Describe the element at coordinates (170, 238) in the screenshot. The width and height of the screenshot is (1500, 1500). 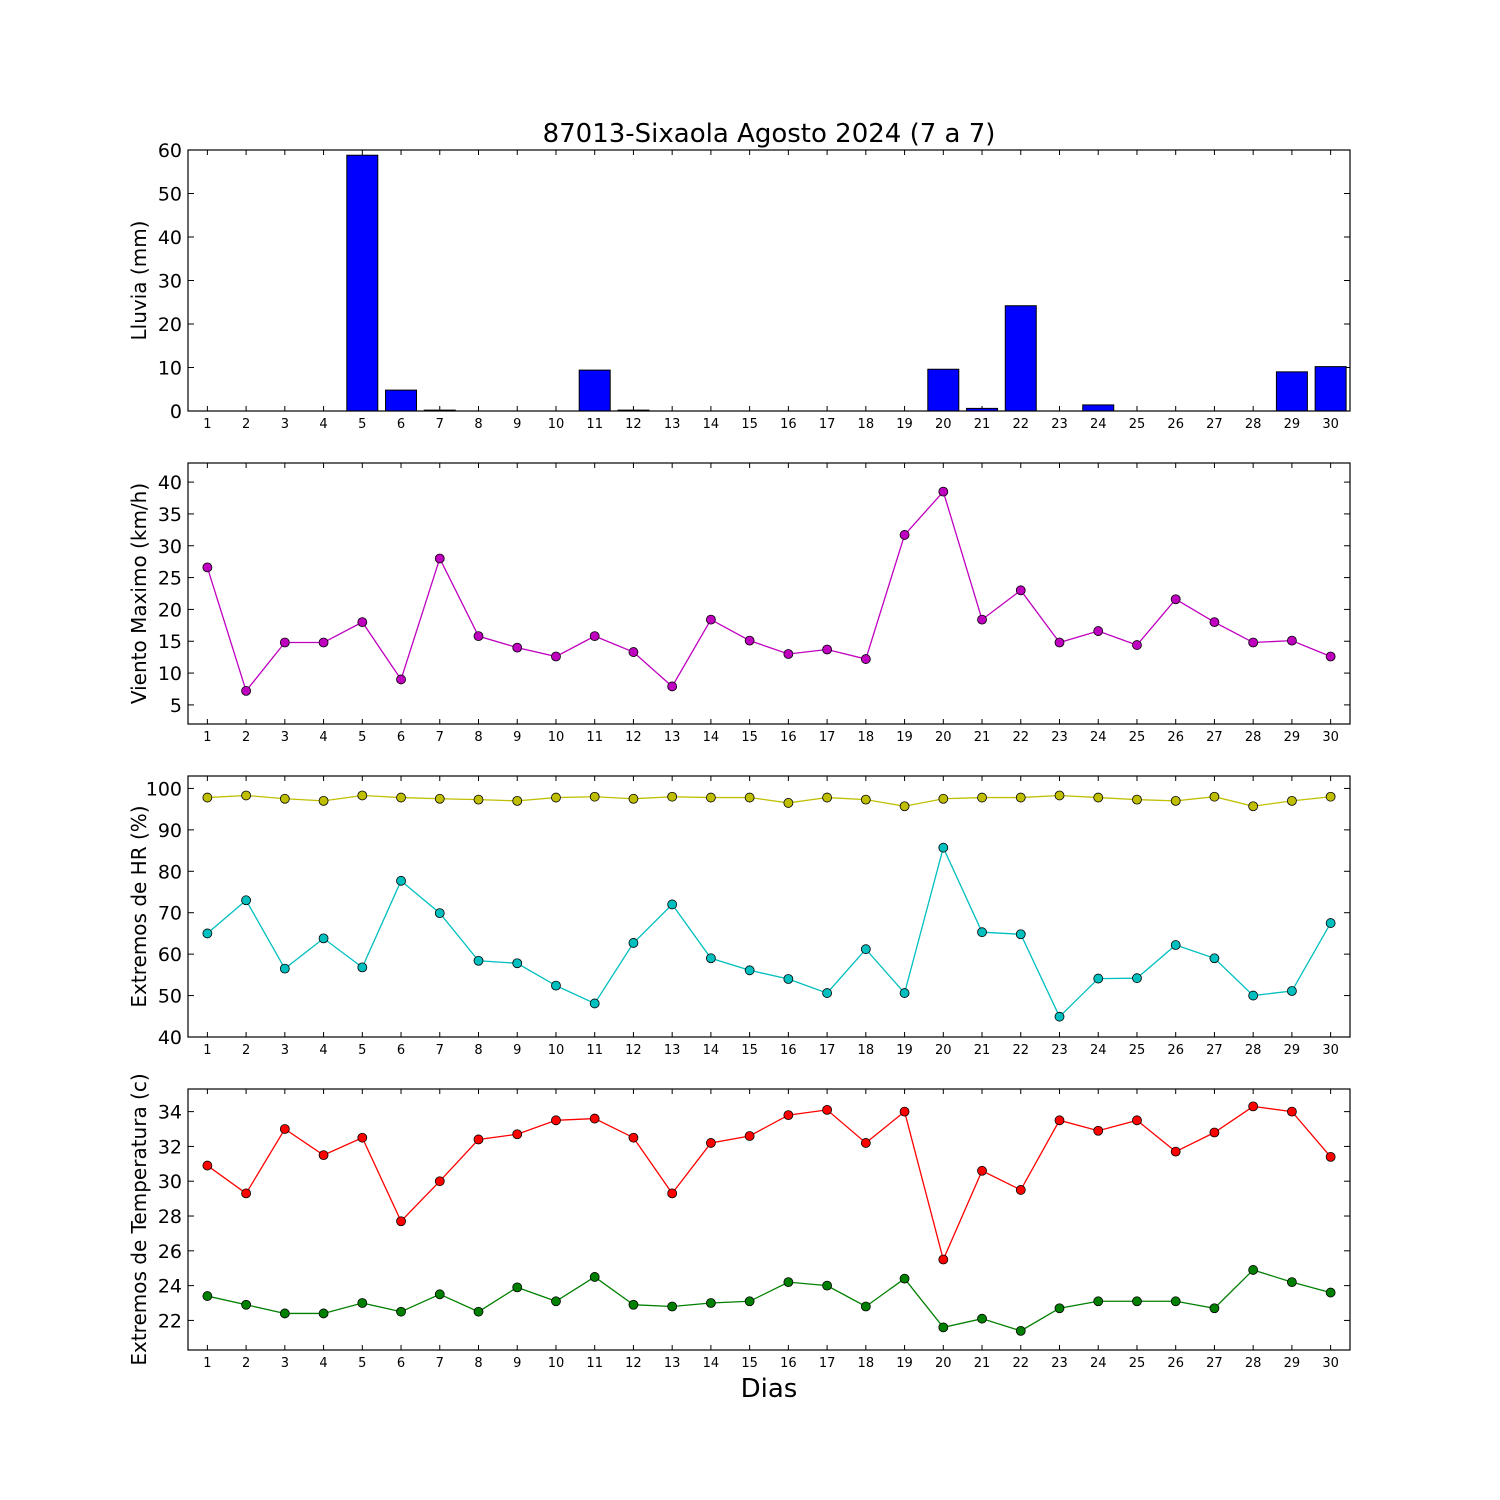
I see `rain-y-tick-label: 40` at that location.